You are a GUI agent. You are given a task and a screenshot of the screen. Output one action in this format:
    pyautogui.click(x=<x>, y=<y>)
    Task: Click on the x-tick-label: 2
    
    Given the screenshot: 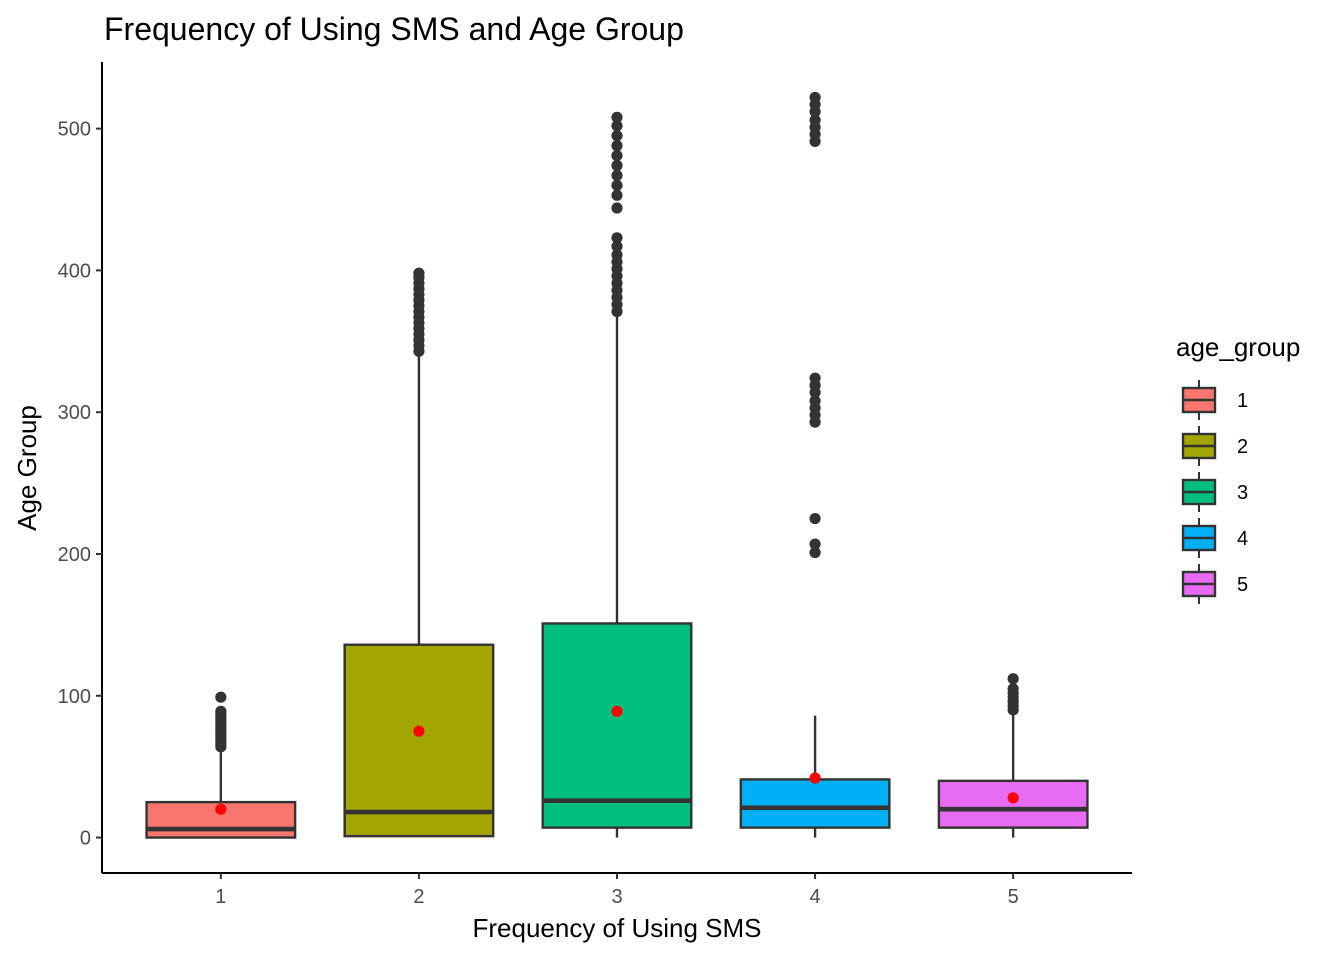 What is the action you would take?
    pyautogui.click(x=418, y=897)
    